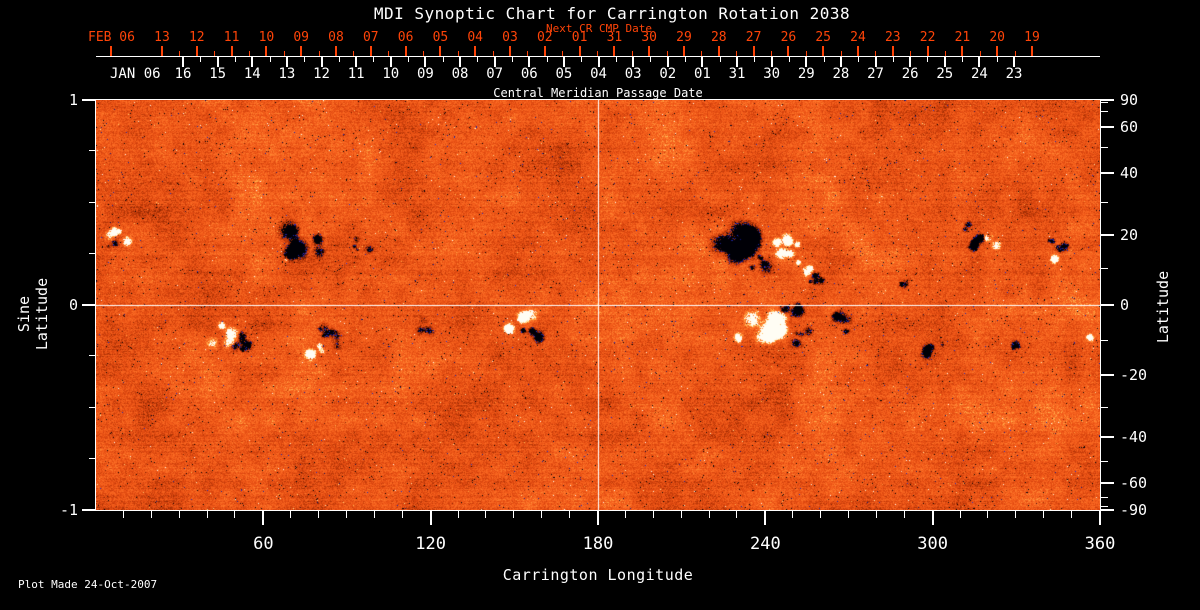  What do you see at coordinates (753, 37) in the screenshot?
I see `next-cr-day-label: 27` at bounding box center [753, 37].